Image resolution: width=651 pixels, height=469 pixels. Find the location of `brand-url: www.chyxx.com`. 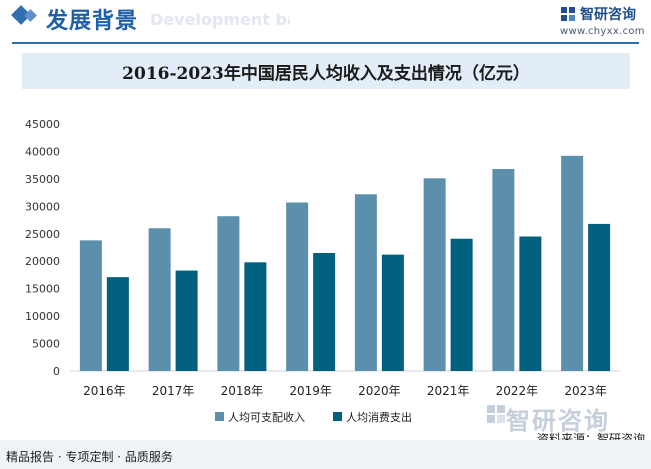

brand-url: www.chyxx.com is located at coordinates (602, 31).